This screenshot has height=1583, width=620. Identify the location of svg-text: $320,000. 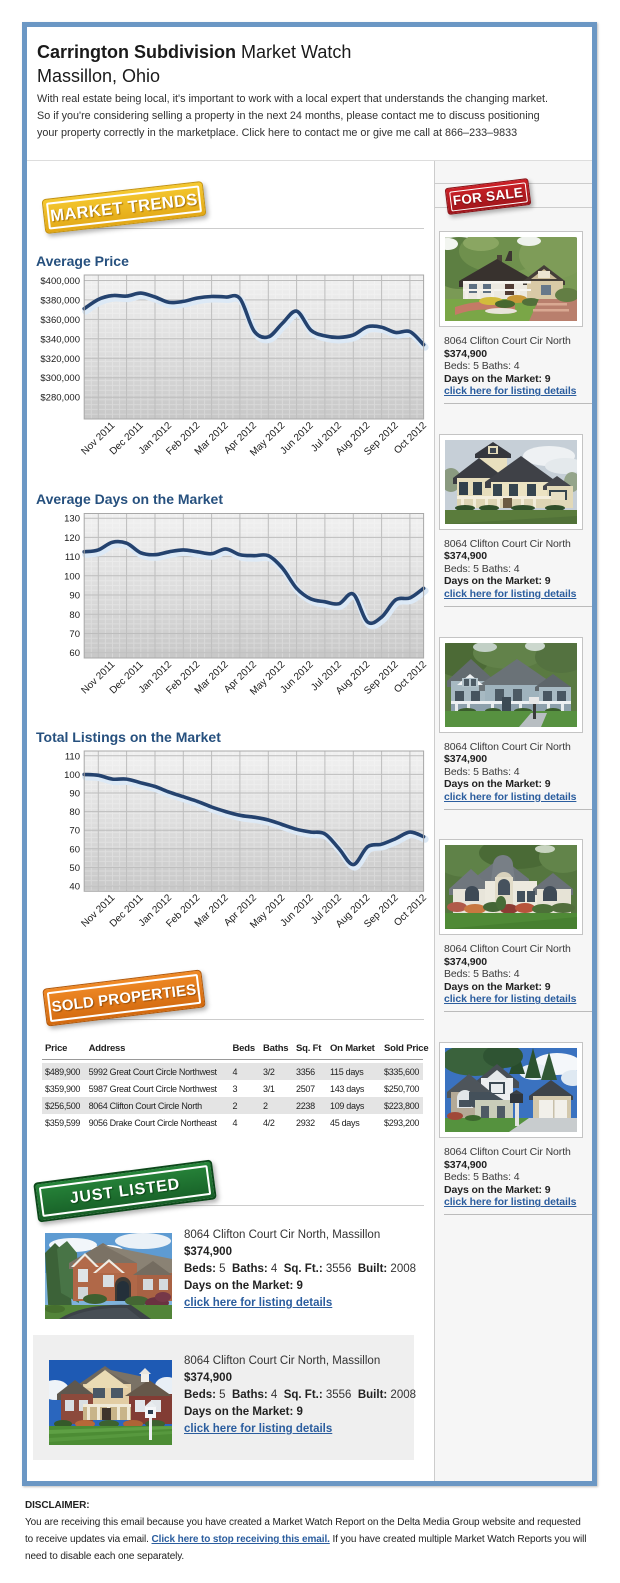
(60, 359).